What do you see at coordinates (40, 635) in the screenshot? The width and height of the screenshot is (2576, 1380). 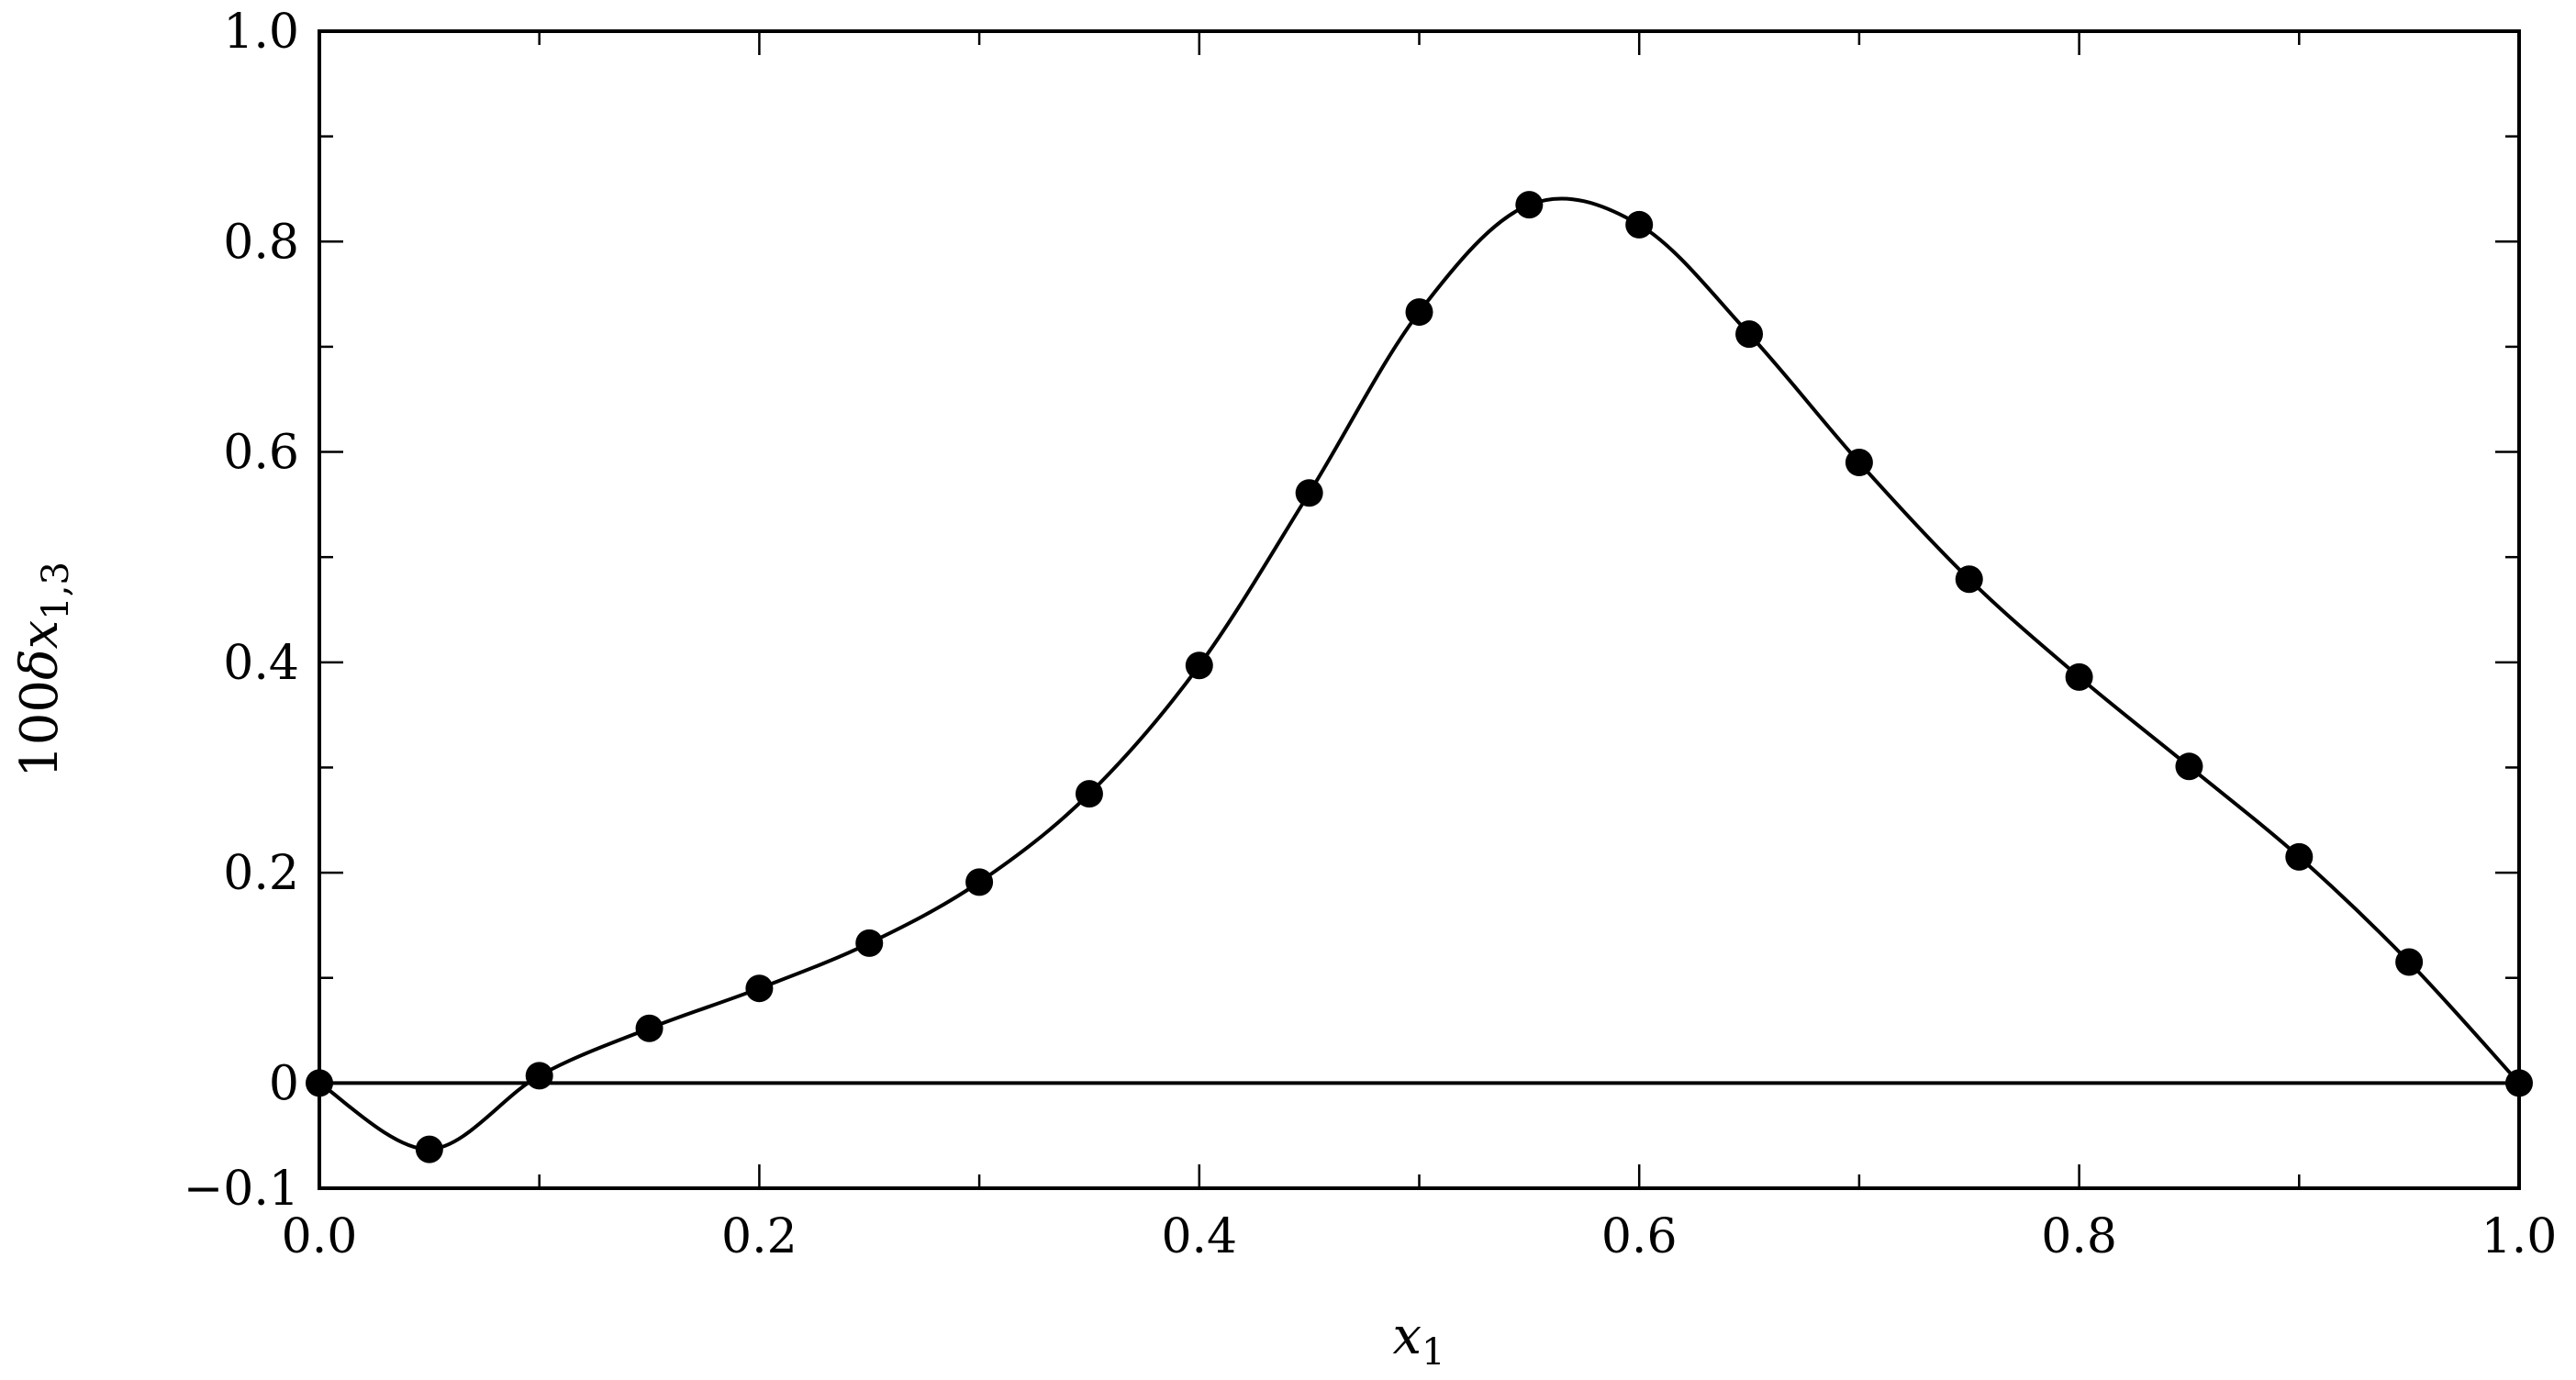 I see `y-axis-var: x` at bounding box center [40, 635].